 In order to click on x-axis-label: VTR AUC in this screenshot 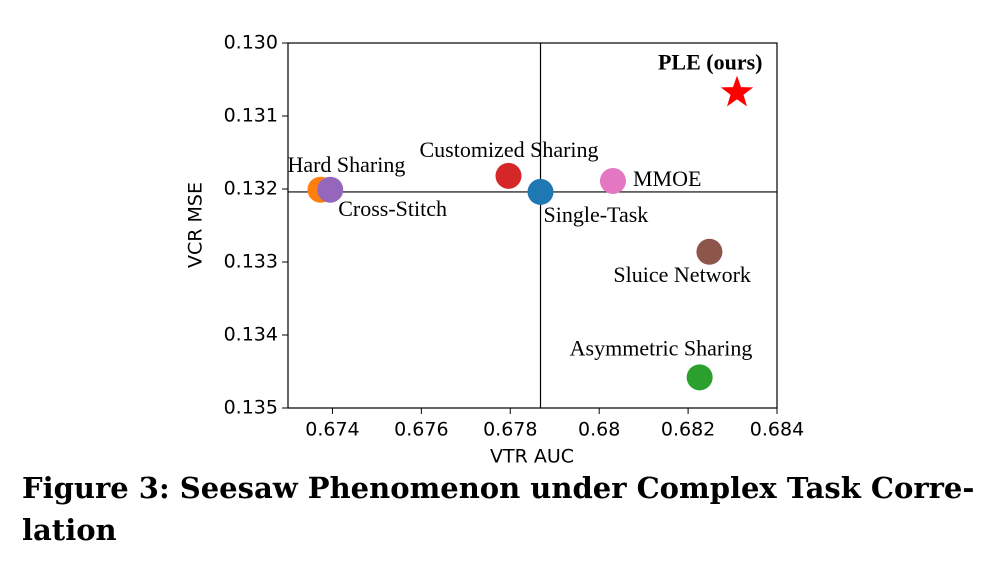, I will do `click(532, 457)`.